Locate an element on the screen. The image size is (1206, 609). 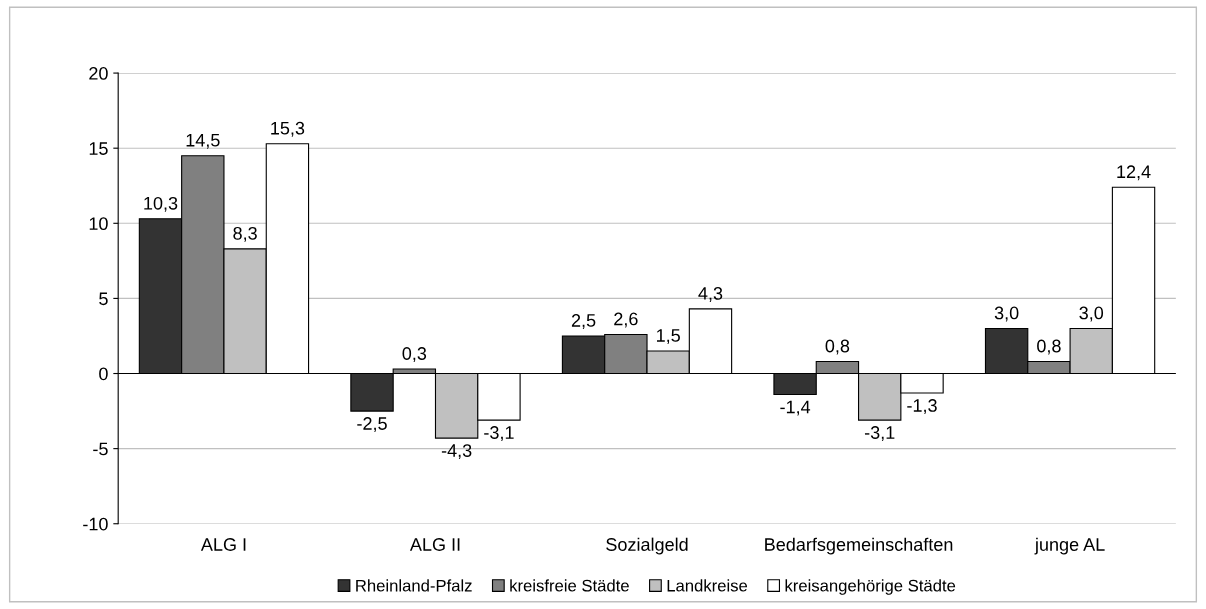
x-tick-label: ALG I is located at coordinates (223, 544).